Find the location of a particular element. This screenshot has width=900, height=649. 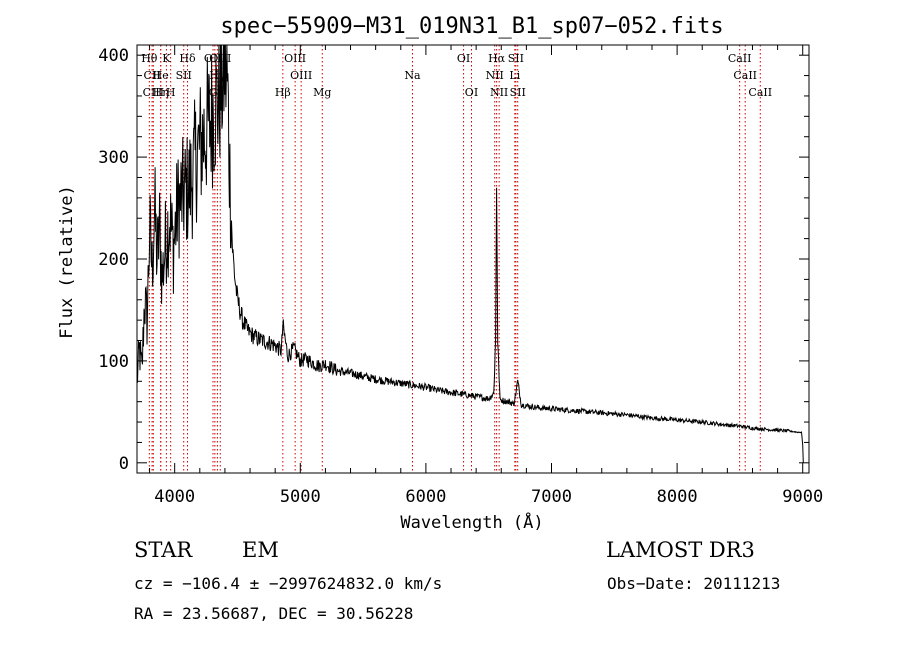

object-class: STAR is located at coordinates (163, 550).